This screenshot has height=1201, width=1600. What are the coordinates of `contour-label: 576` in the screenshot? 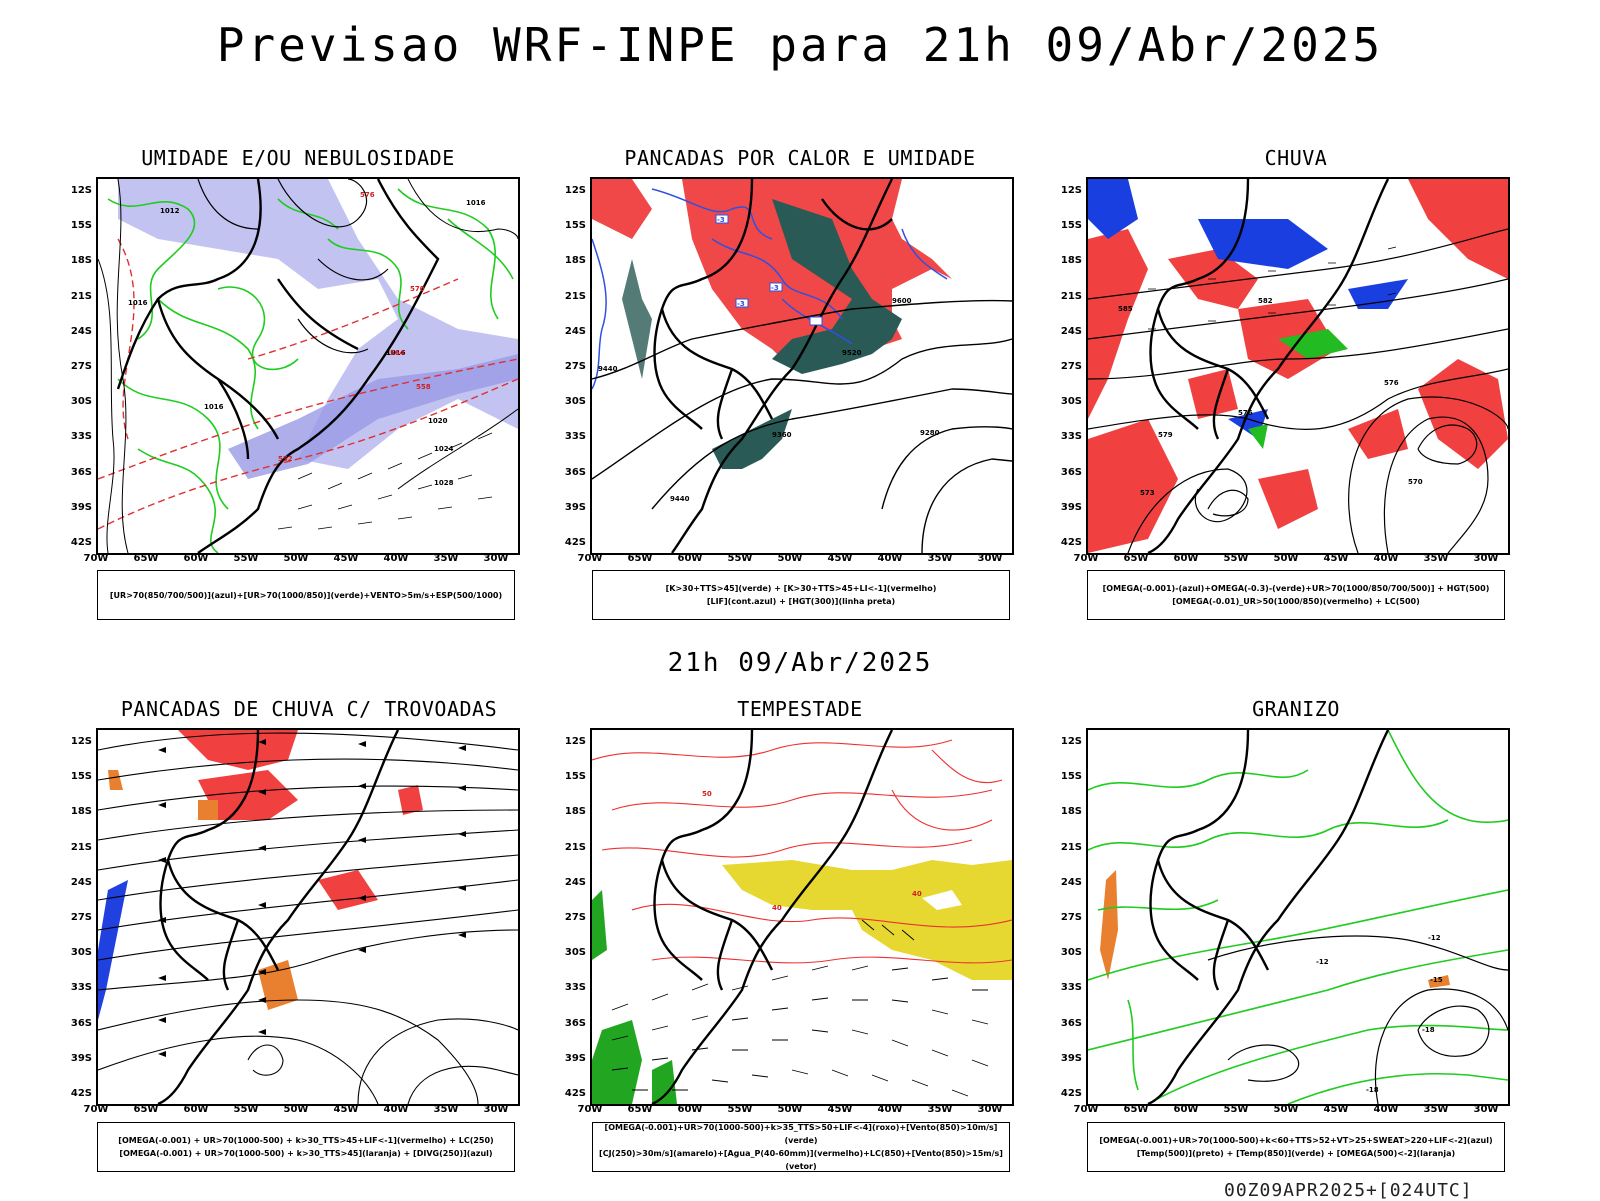 It's located at (367, 195).